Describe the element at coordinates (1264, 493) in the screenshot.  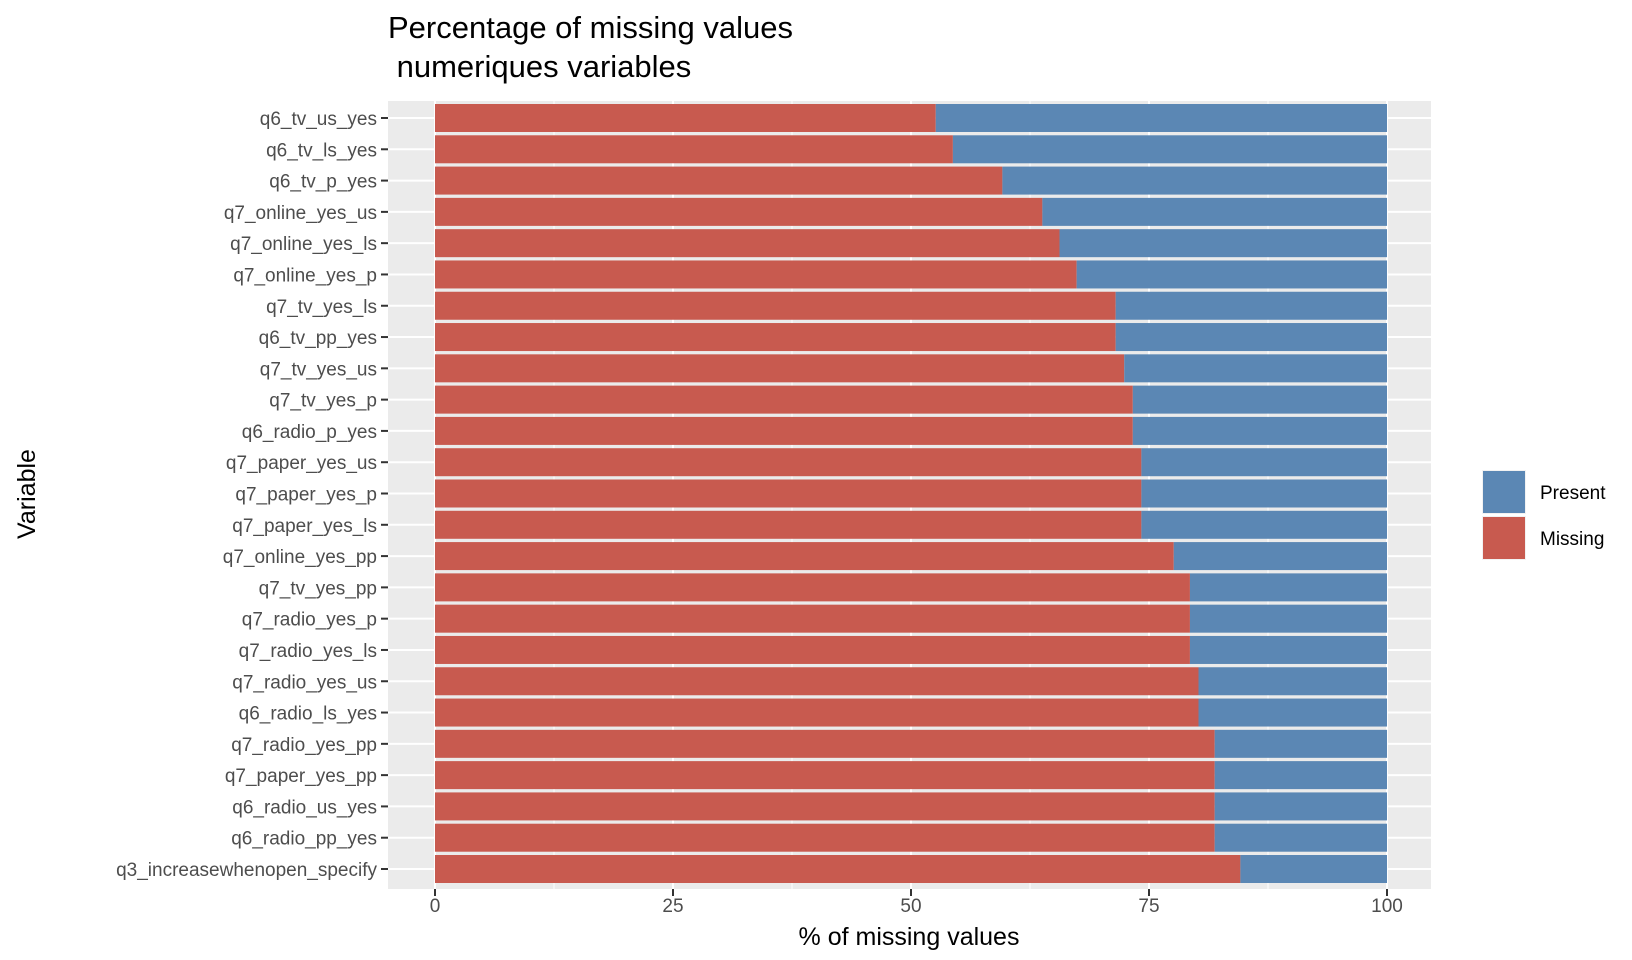
I see `bar-present-q7_paper_yes_p` at that location.